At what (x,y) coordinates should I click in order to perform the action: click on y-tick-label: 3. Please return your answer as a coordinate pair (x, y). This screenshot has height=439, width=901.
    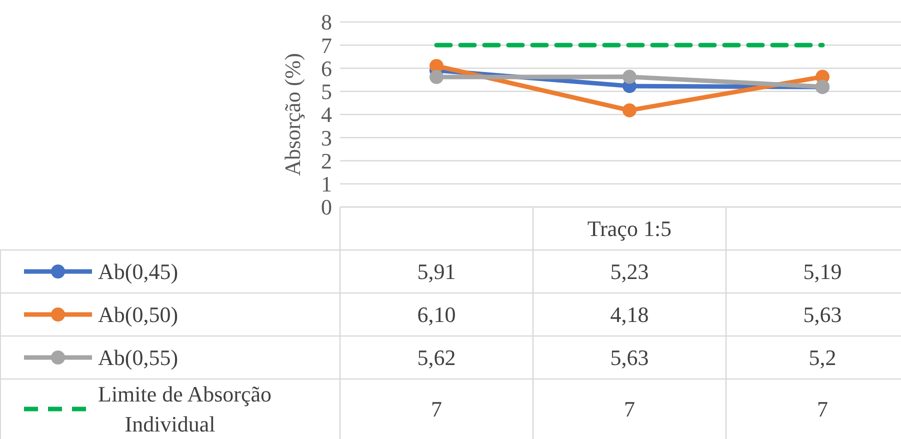
    Looking at the image, I should click on (326, 137).